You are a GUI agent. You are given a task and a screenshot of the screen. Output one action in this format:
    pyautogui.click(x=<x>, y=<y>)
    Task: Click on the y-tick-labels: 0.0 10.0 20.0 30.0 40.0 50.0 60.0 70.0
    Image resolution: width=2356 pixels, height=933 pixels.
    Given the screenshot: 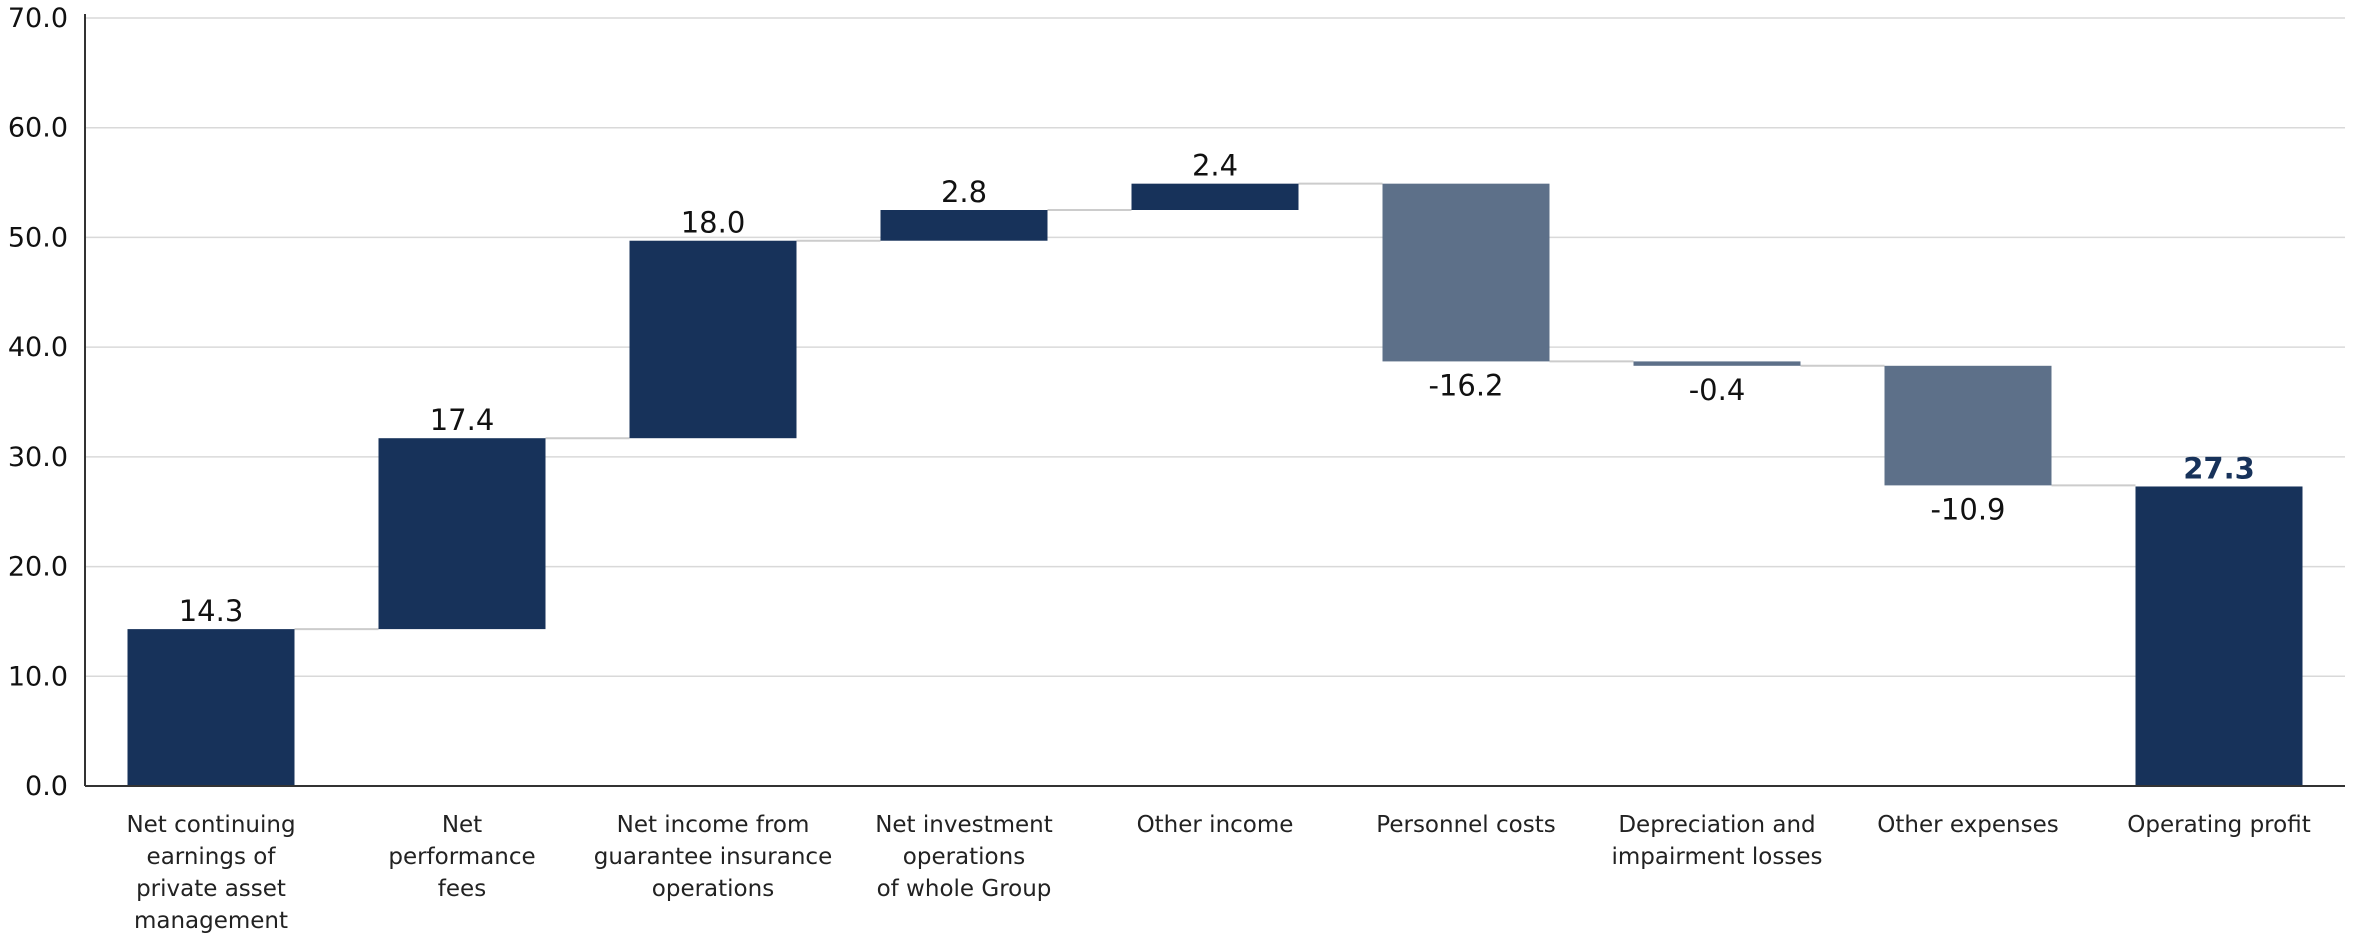 What is the action you would take?
    pyautogui.click(x=38, y=402)
    